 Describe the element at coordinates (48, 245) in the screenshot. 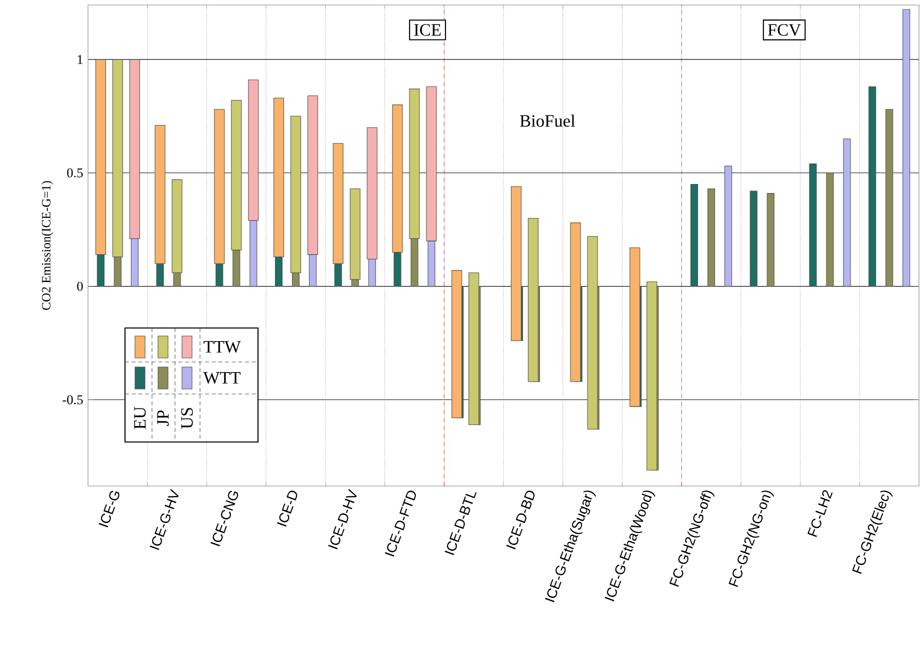

I see `y-axis-title: CO2 Emission(ICE-G=1)` at that location.